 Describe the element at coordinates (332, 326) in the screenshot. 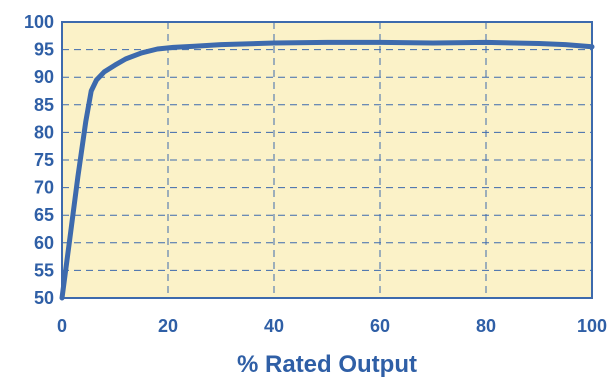

I see `x-axis-ticks: 0 20 40 60 80 100` at that location.